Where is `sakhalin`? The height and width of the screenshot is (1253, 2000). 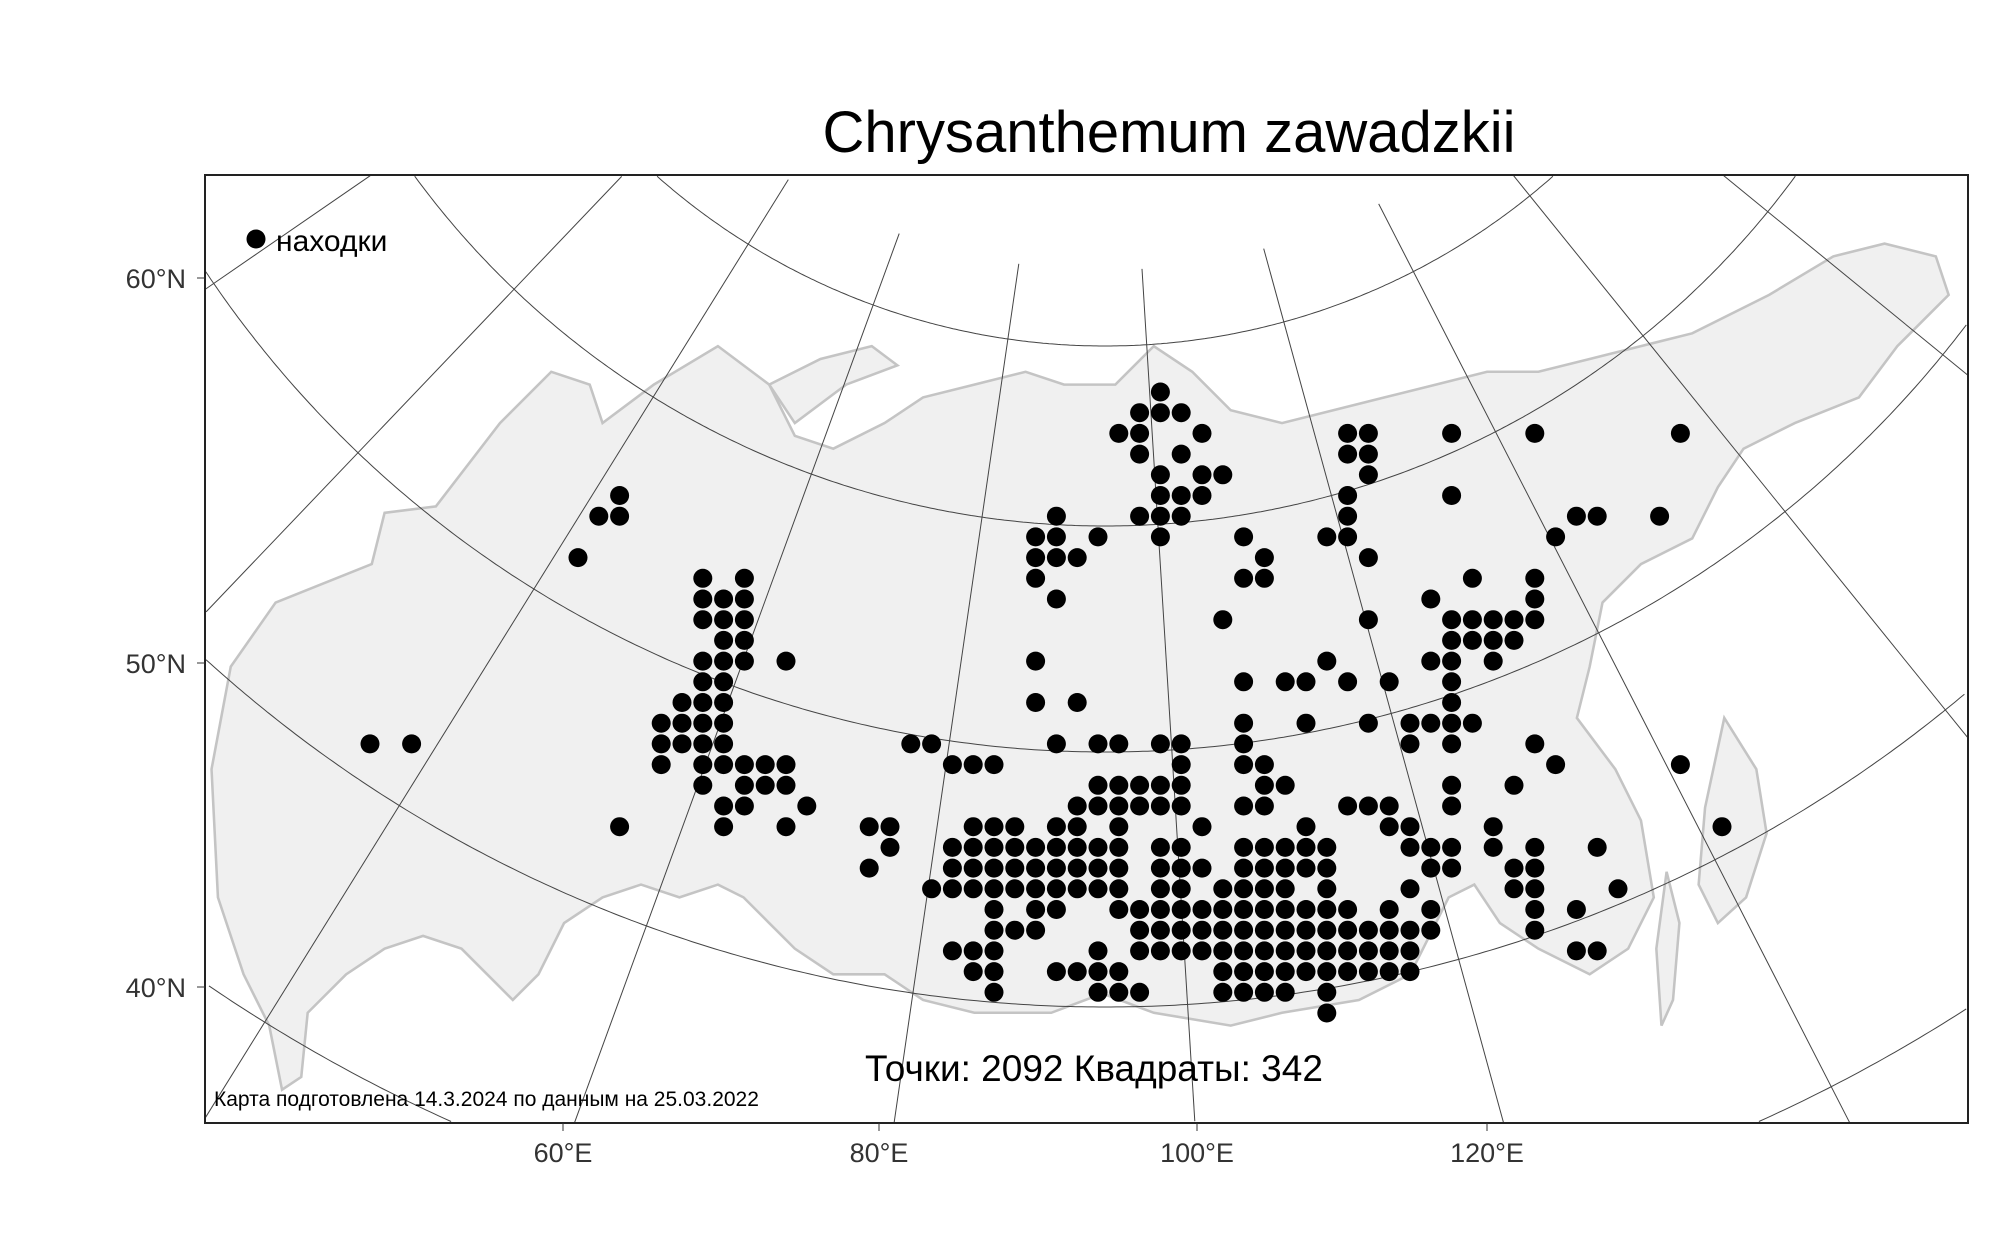 sakhalin is located at coordinates (1668, 949).